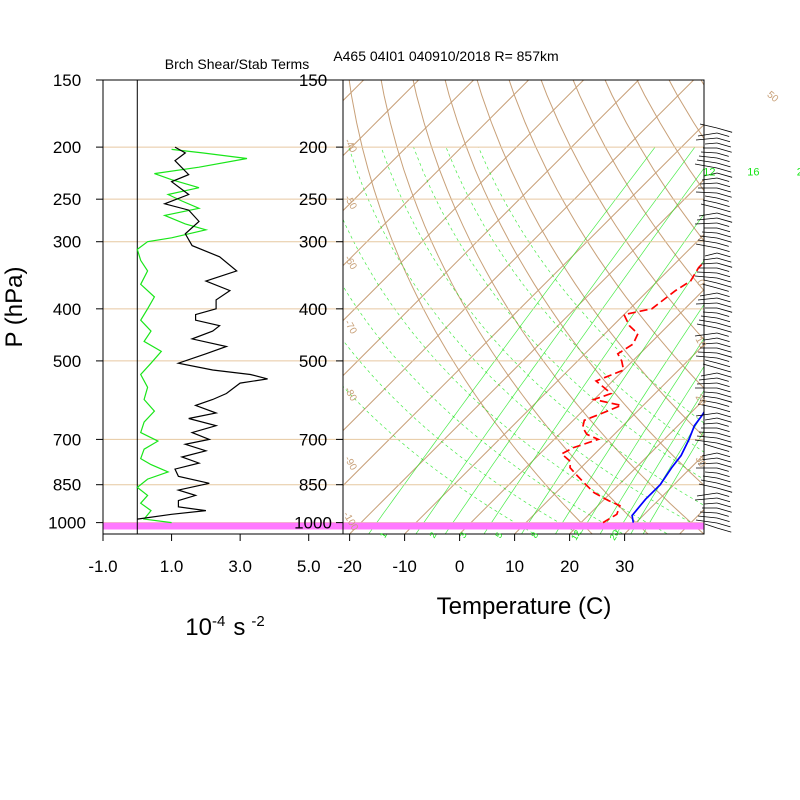 The image size is (800, 800). What do you see at coordinates (700, 462) in the screenshot?
I see `isotherm-label: 30` at bounding box center [700, 462].